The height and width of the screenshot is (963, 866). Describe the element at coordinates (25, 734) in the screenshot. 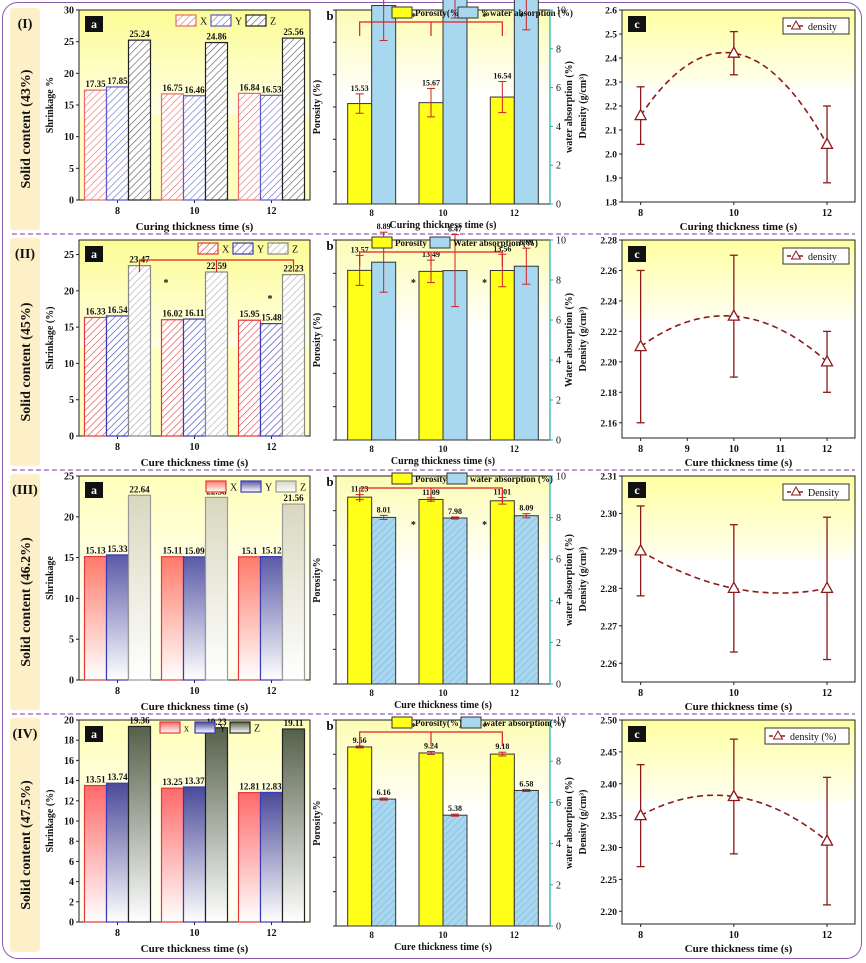

I see `row-roman-label: (IV)` at that location.